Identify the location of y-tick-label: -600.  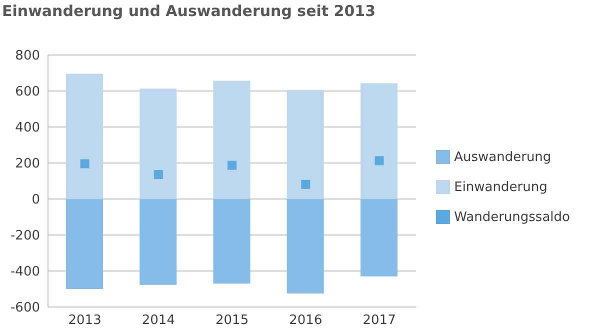
(25, 308).